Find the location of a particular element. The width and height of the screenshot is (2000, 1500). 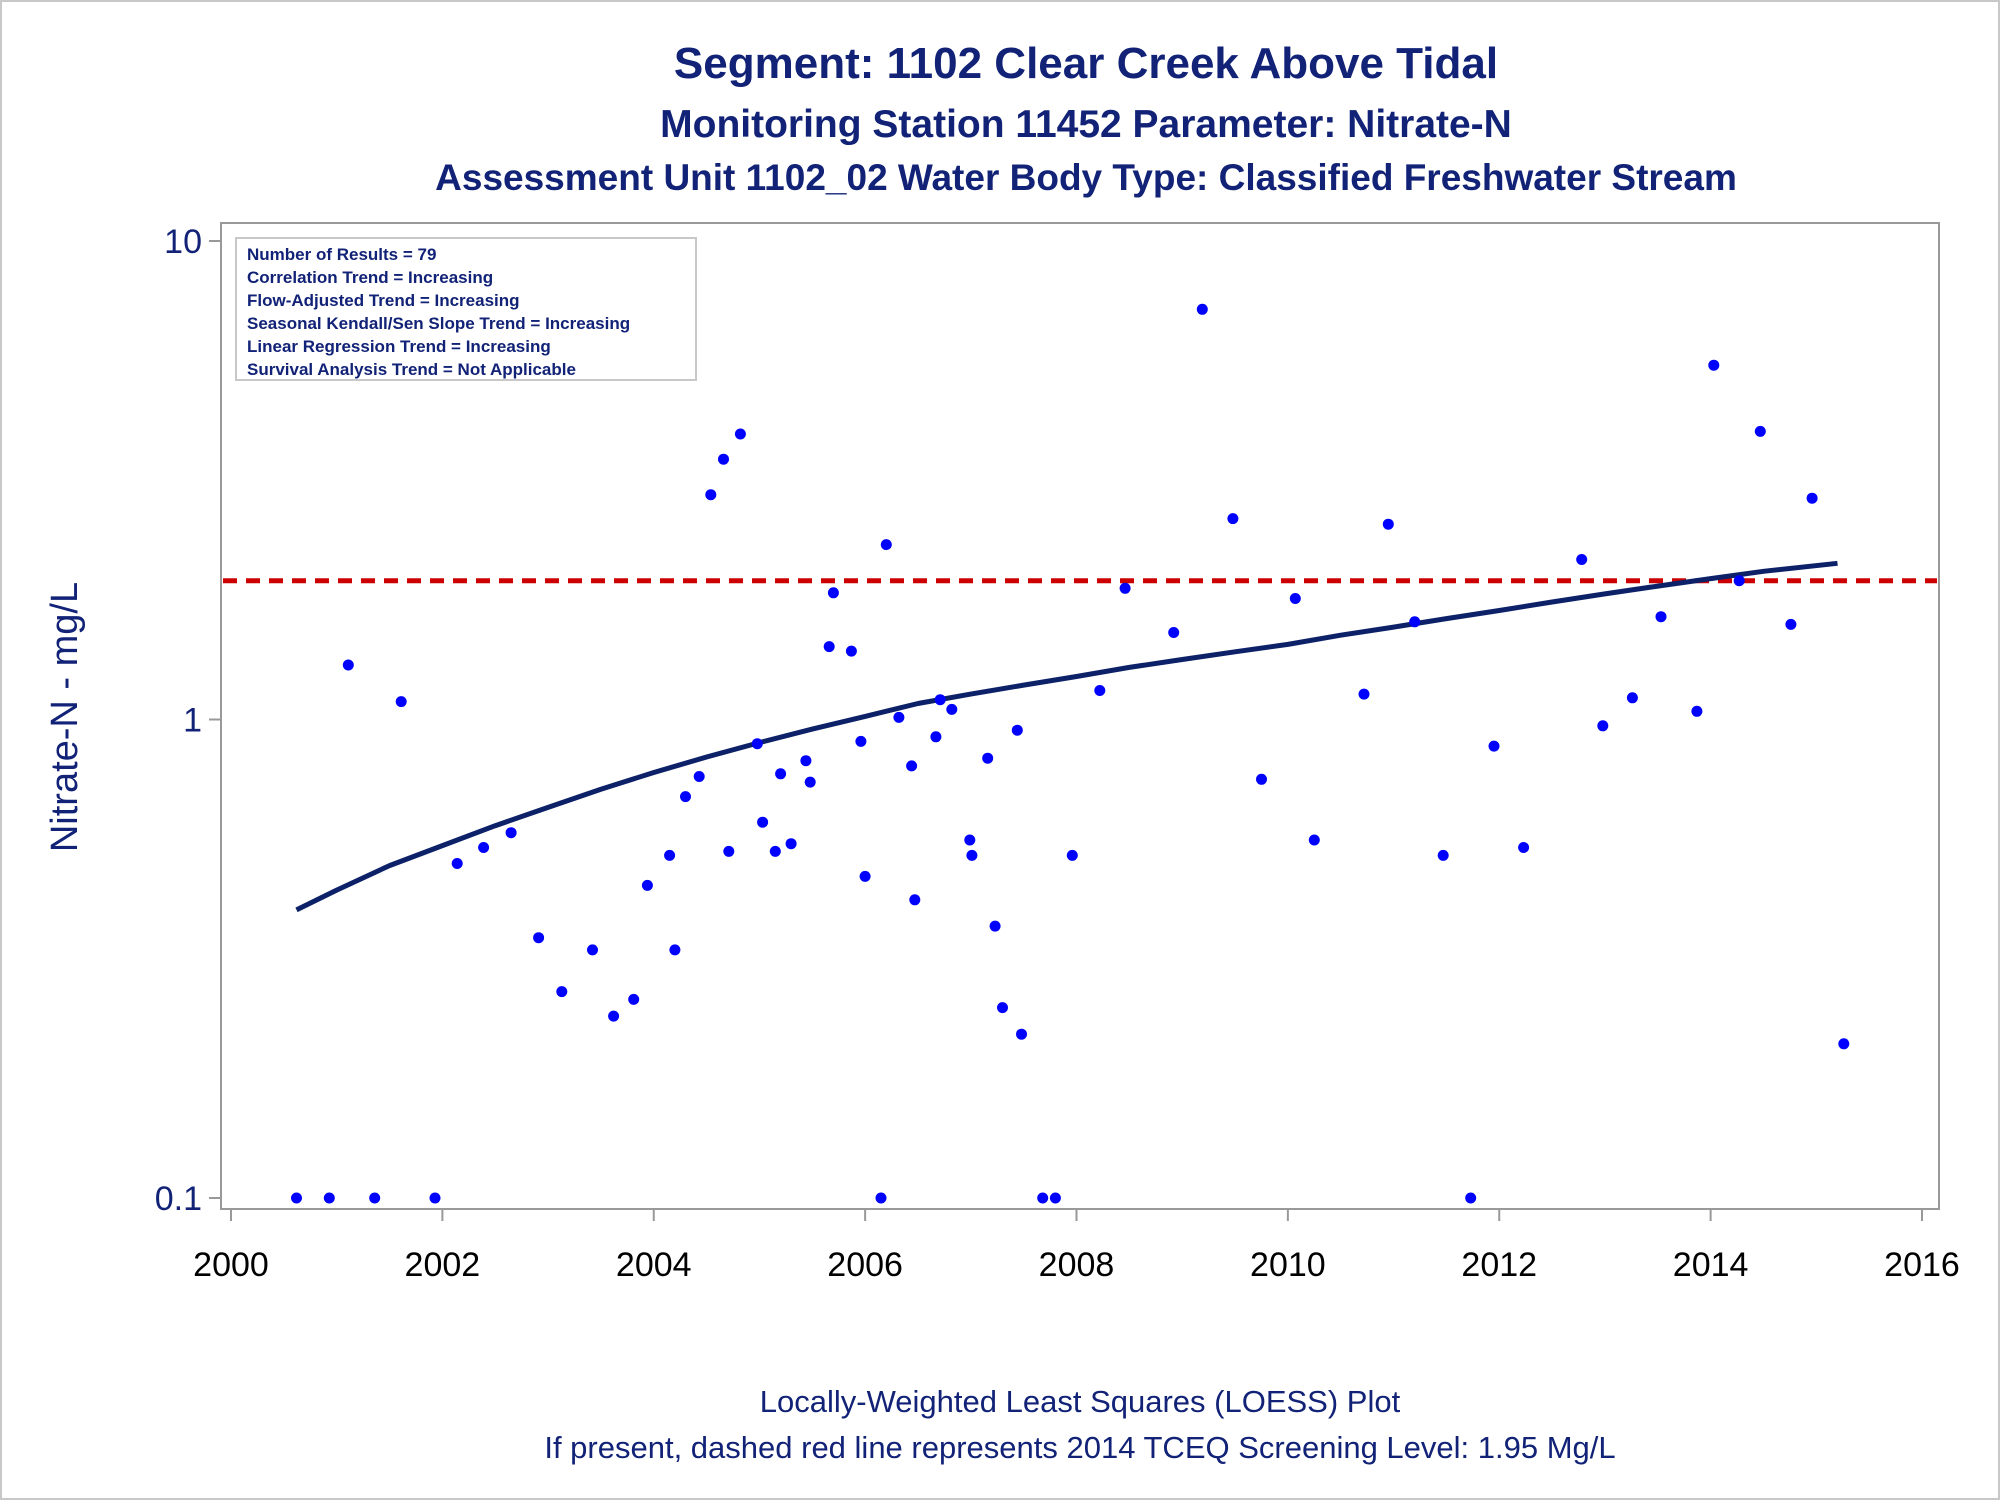

x-tick-label: 2008 is located at coordinates (1077, 1265).